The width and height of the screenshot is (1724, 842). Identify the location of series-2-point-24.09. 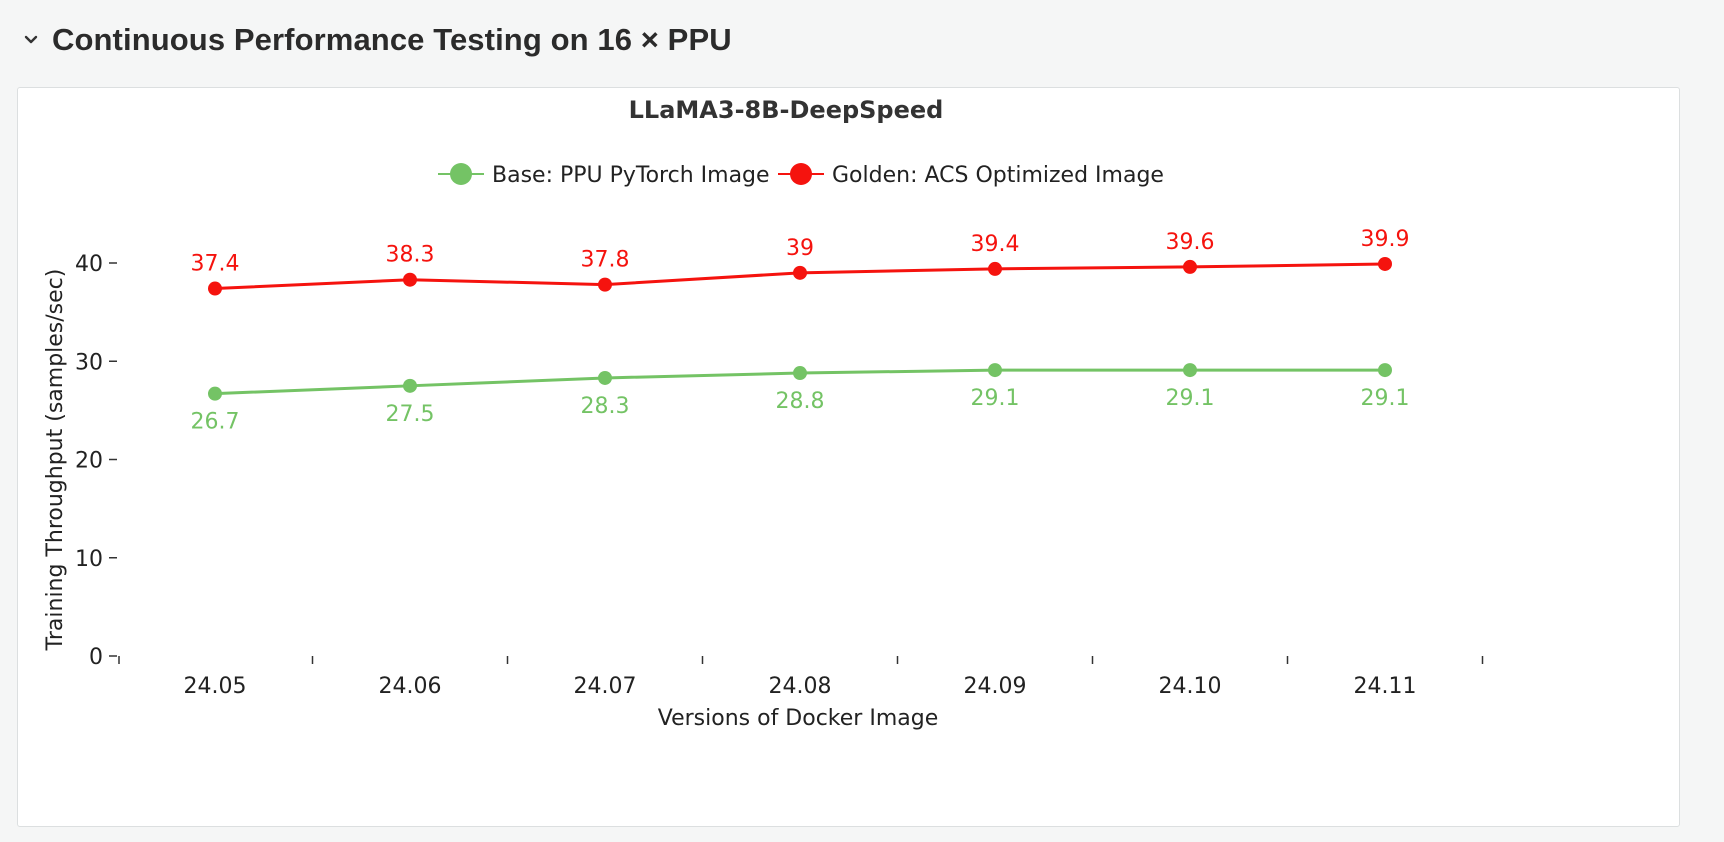
(995, 268).